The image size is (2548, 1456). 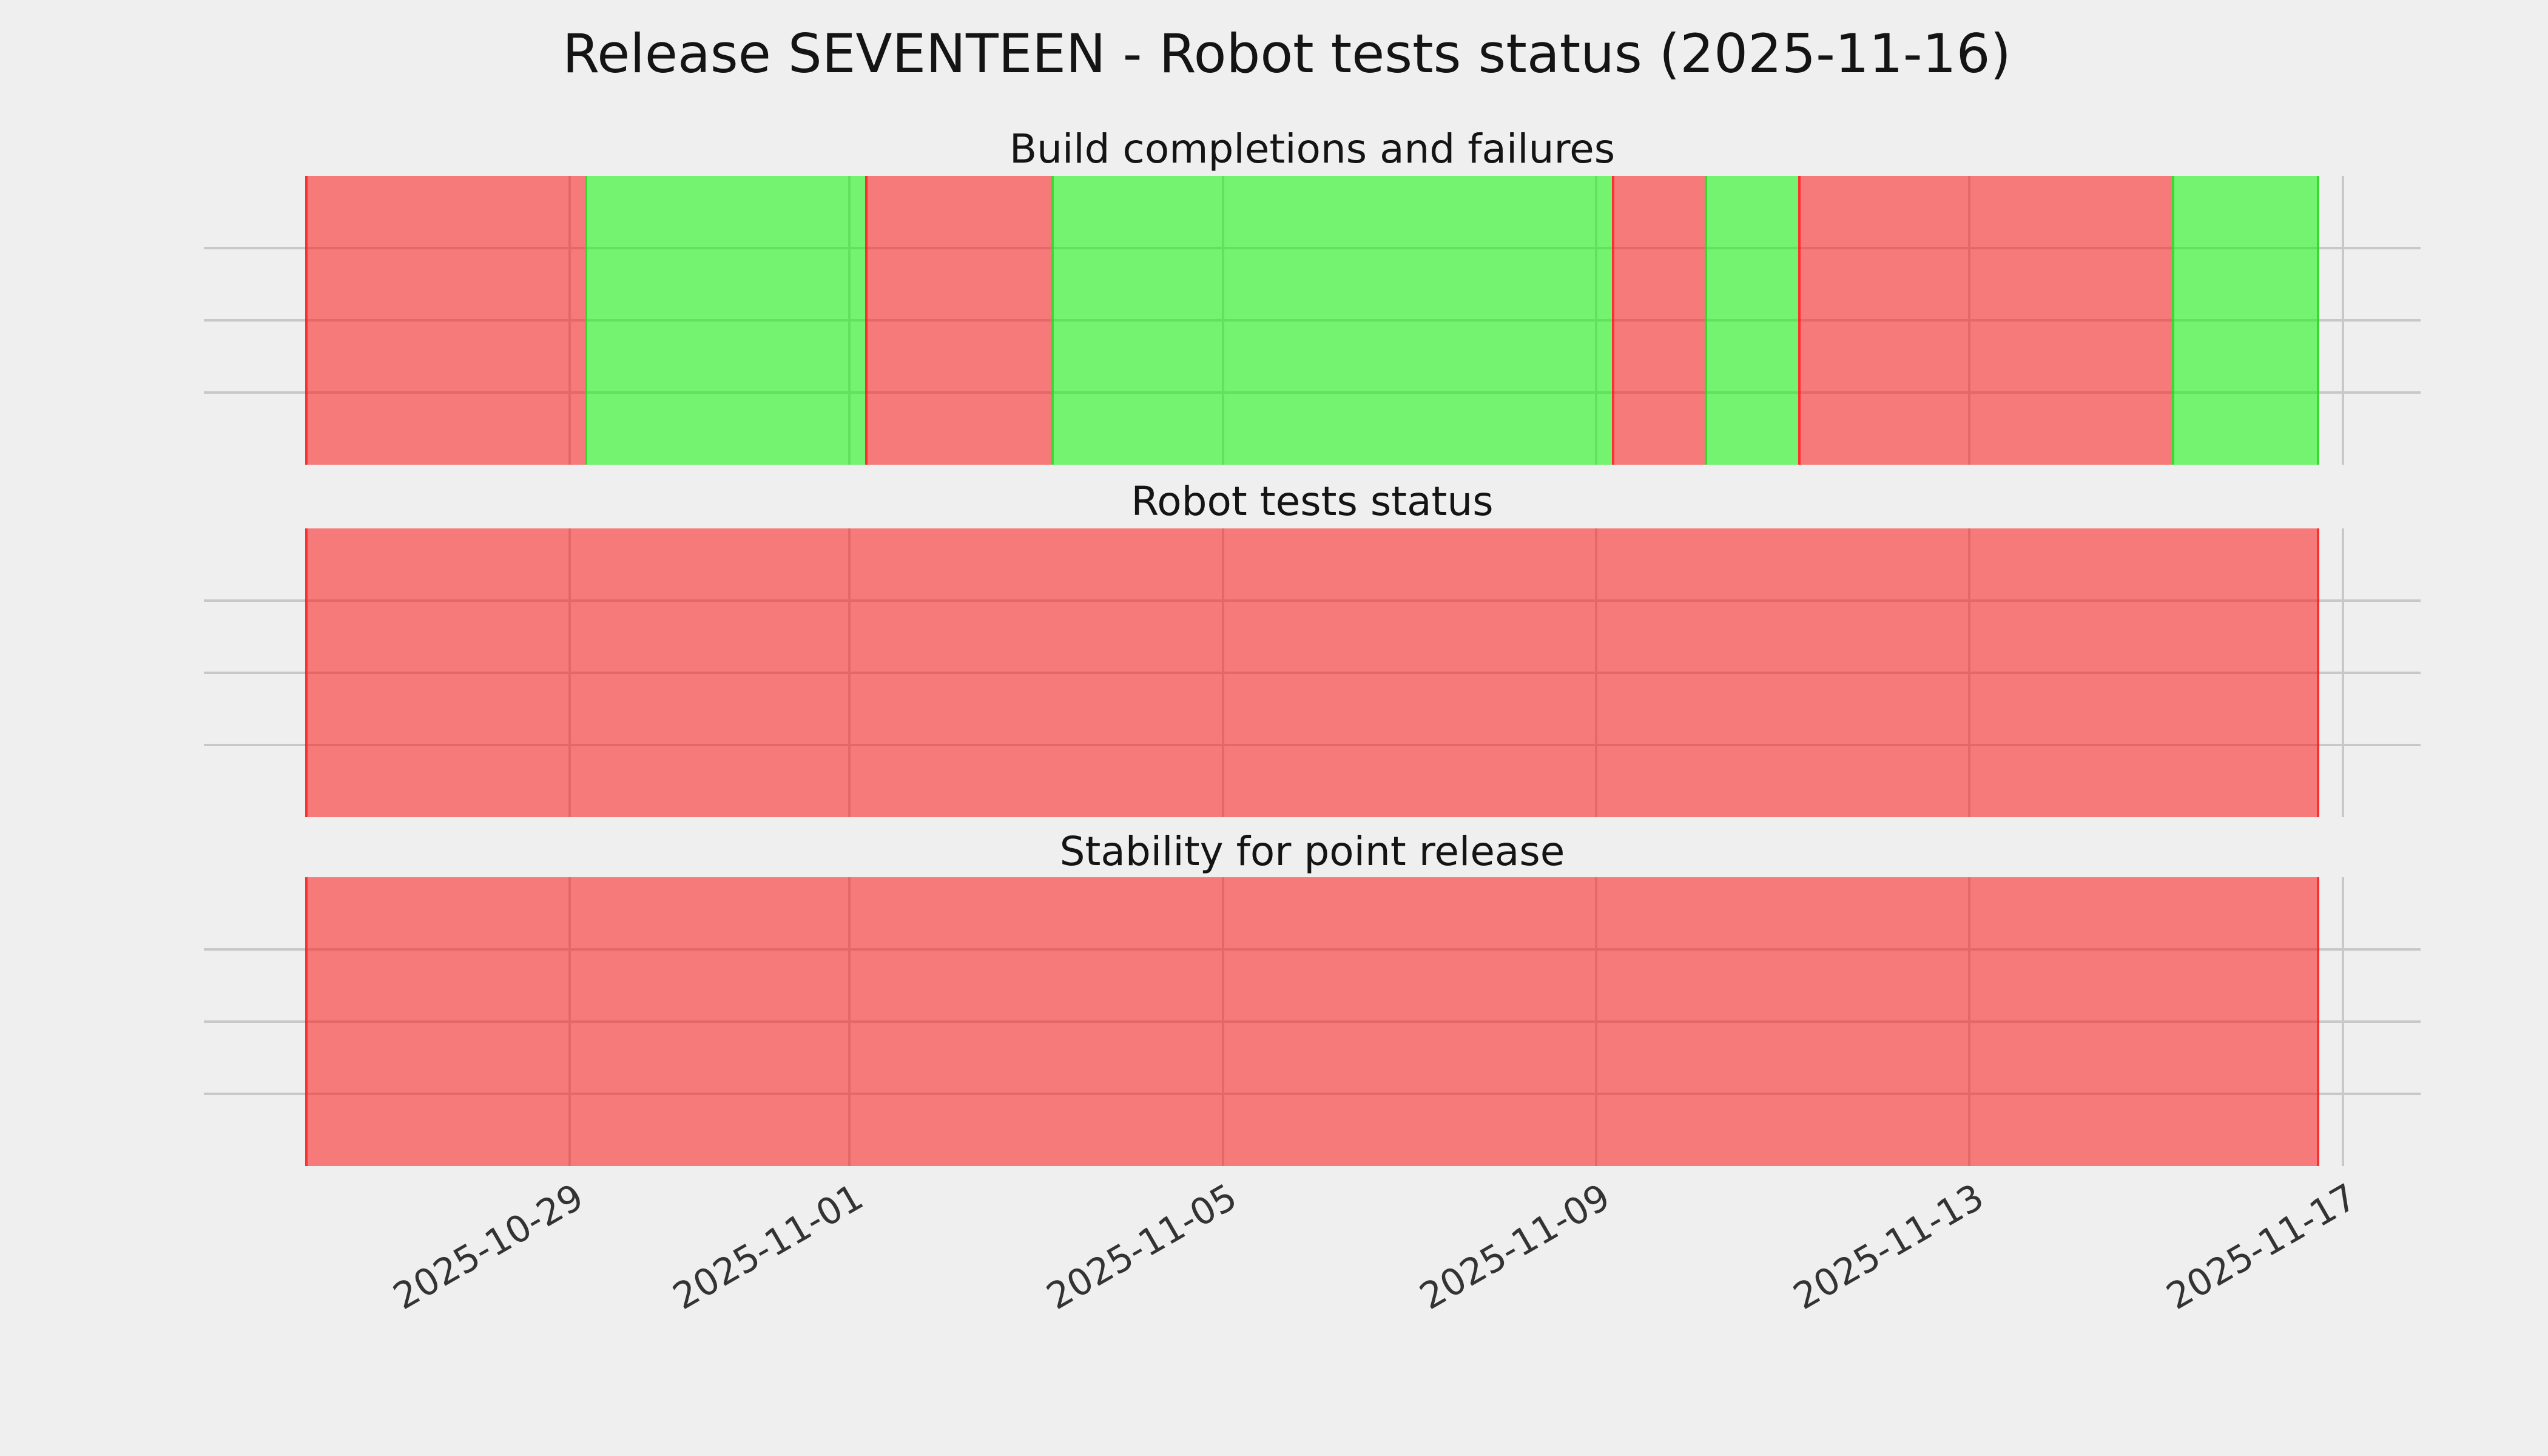 What do you see at coordinates (1888, 1247) in the screenshot?
I see `x-tick-label: 2025-11-13` at bounding box center [1888, 1247].